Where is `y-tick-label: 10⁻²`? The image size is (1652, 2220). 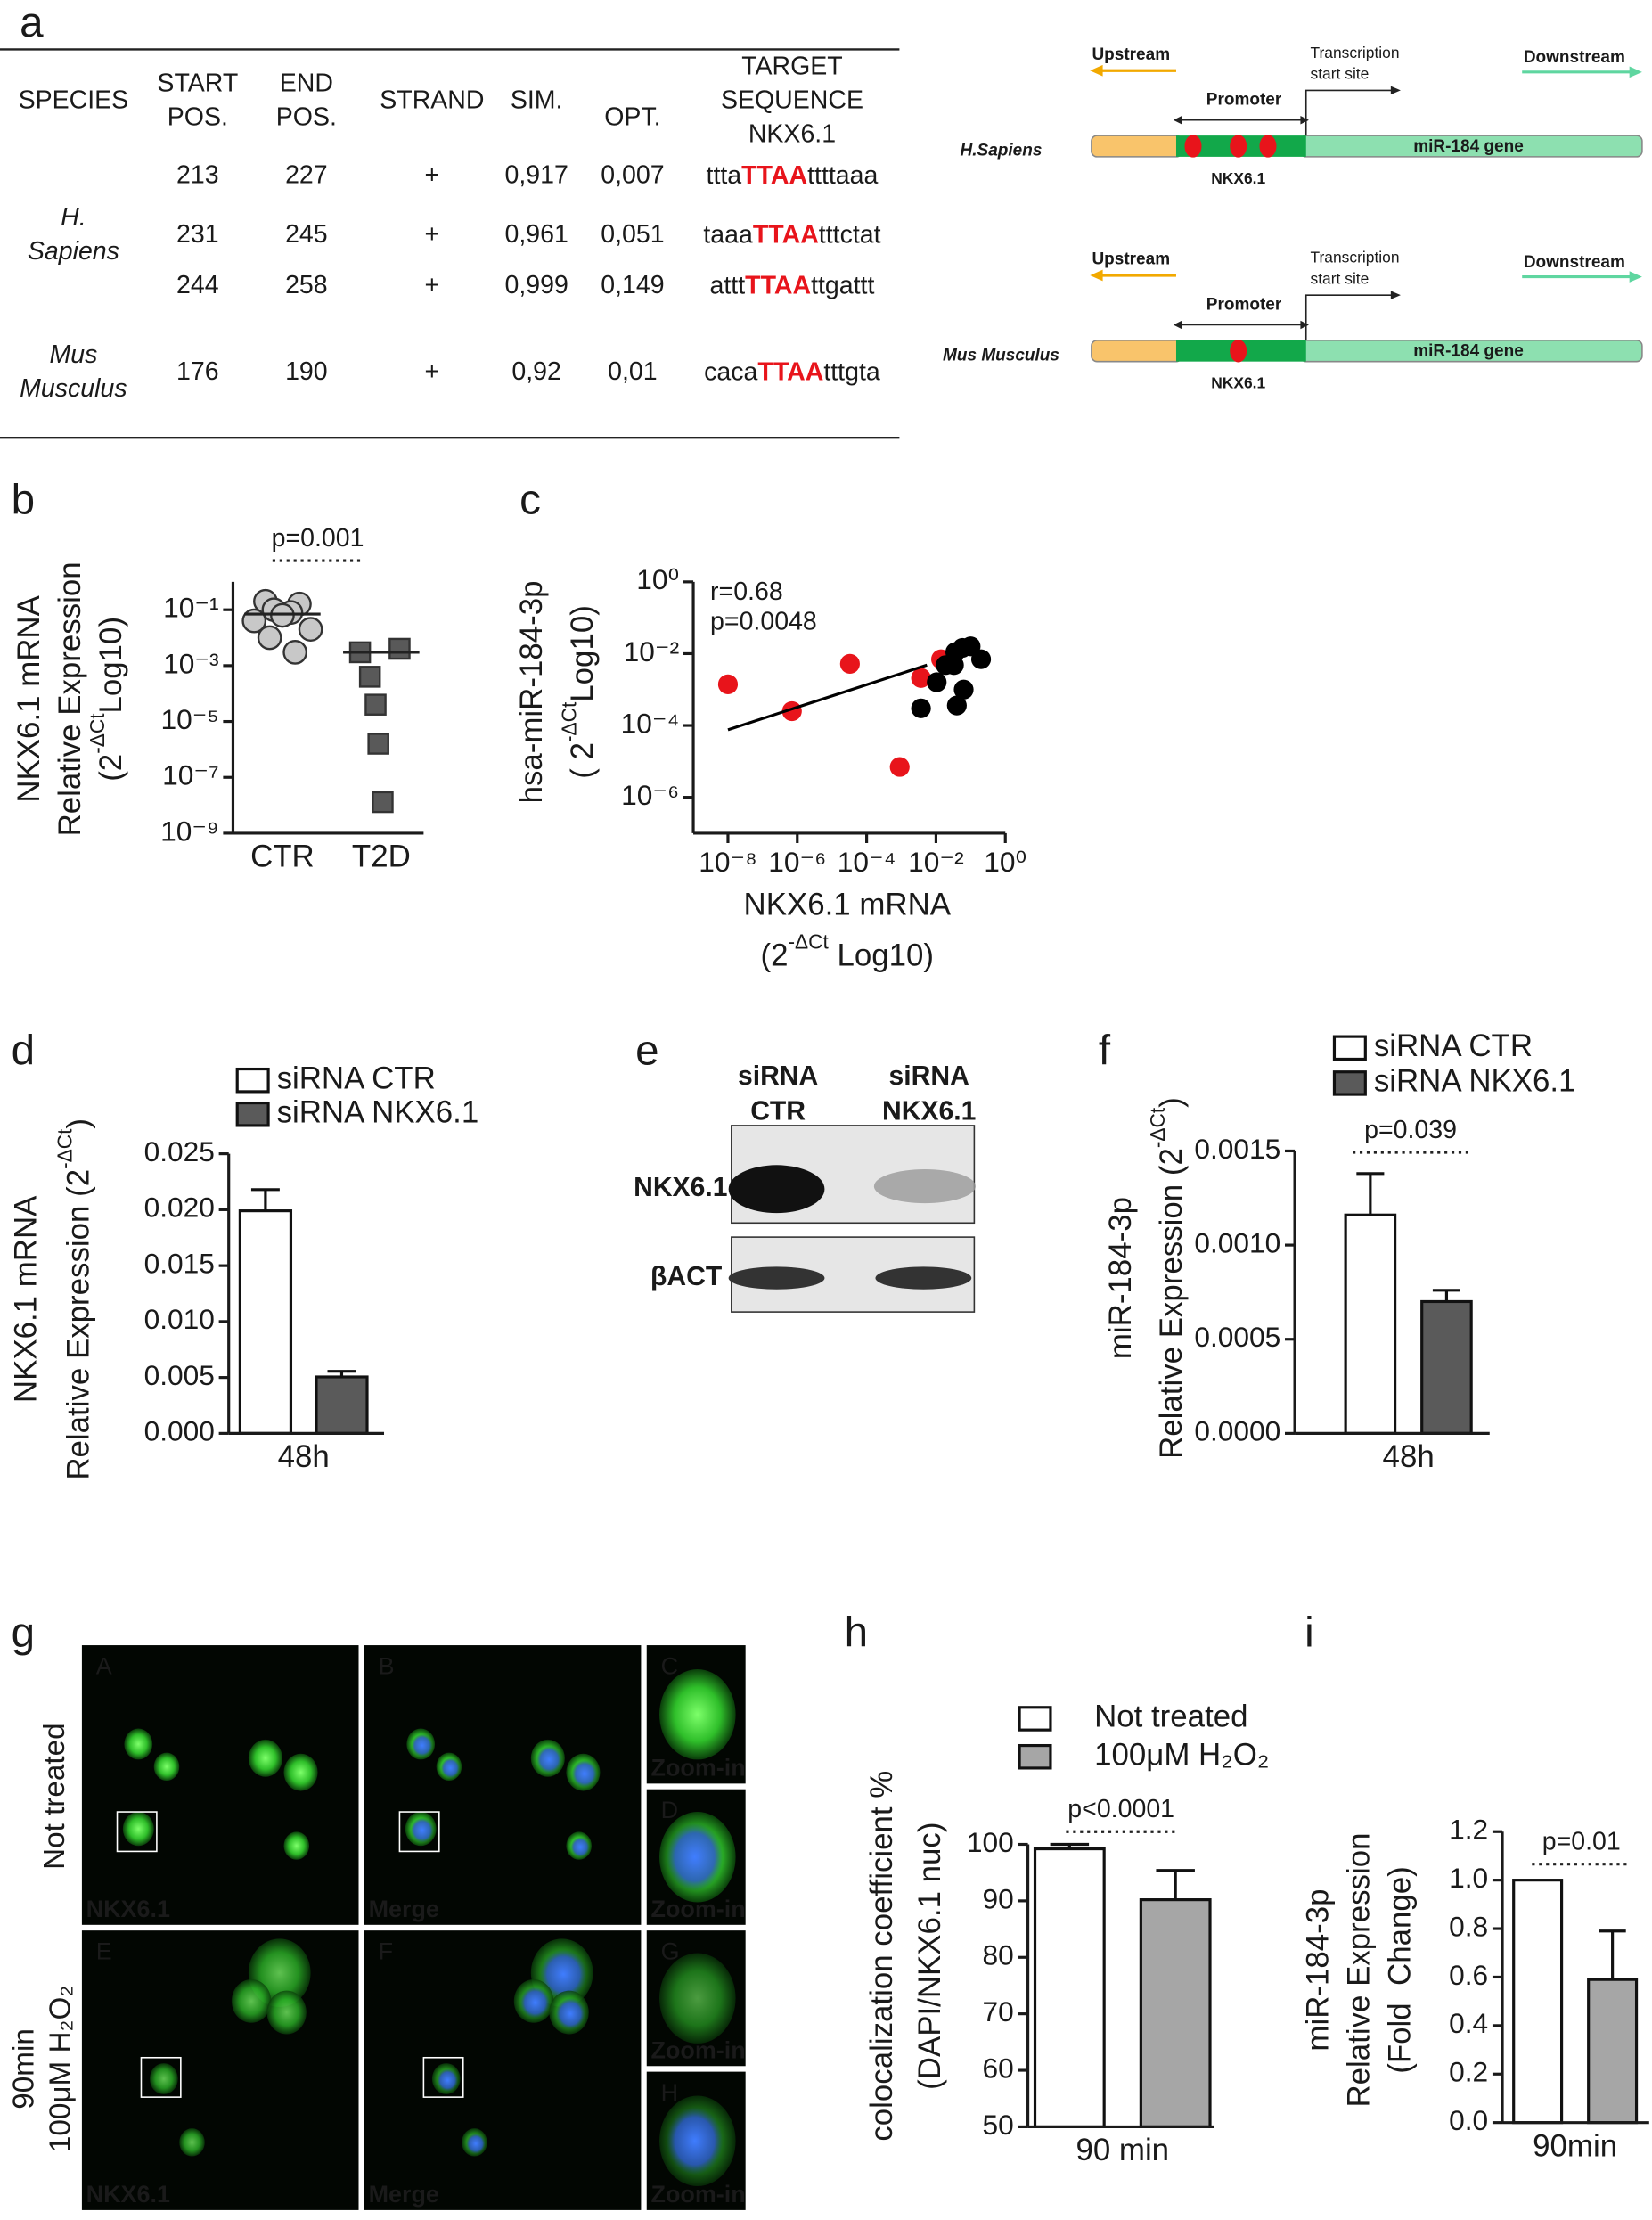 y-tick-label: 10⁻² is located at coordinates (652, 651).